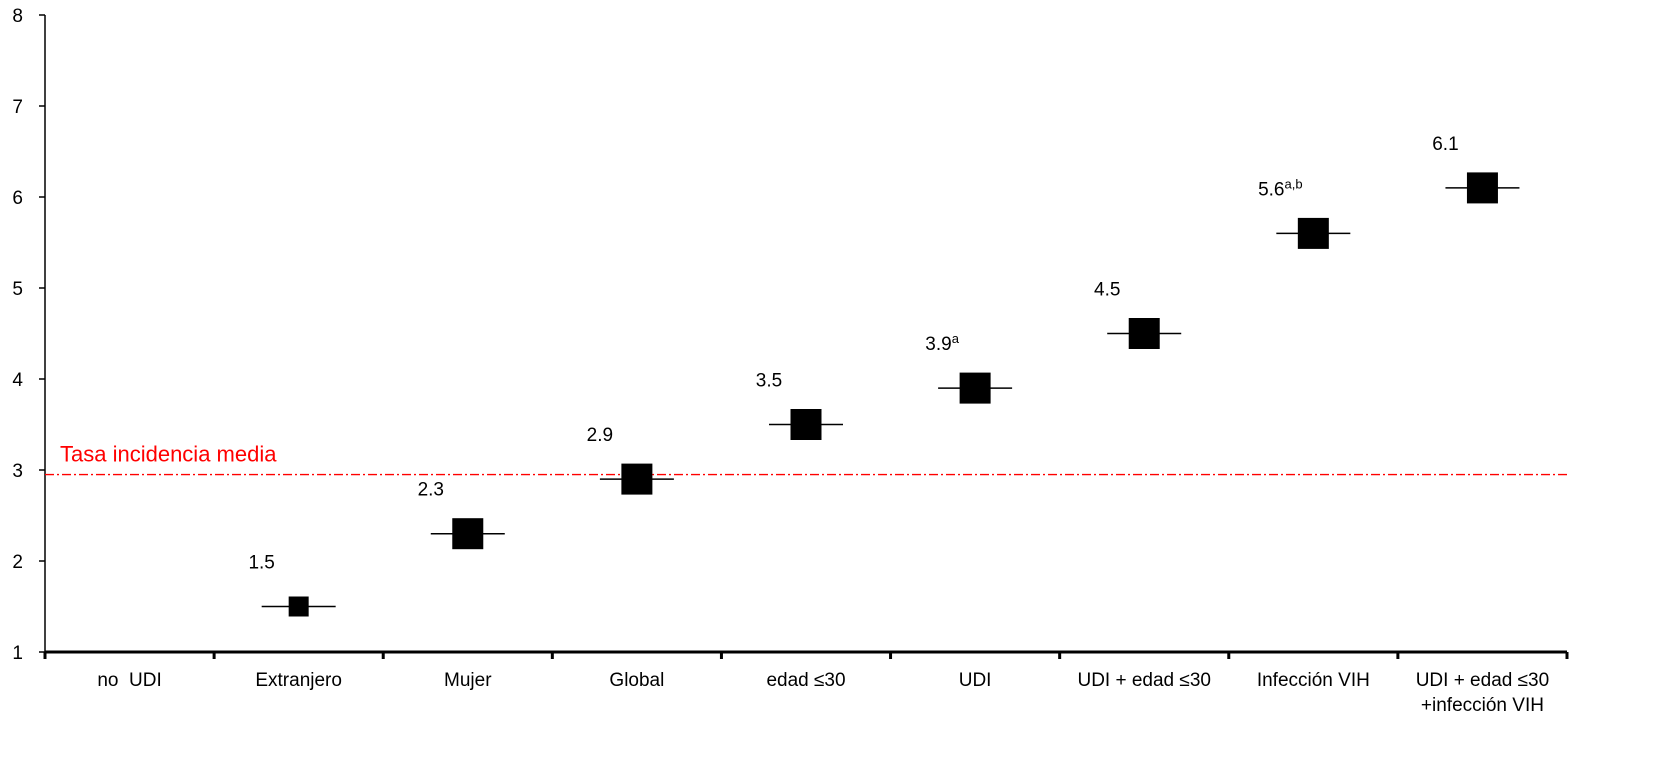 The height and width of the screenshot is (764, 1667). I want to click on data-label: 1.5, so click(261, 563).